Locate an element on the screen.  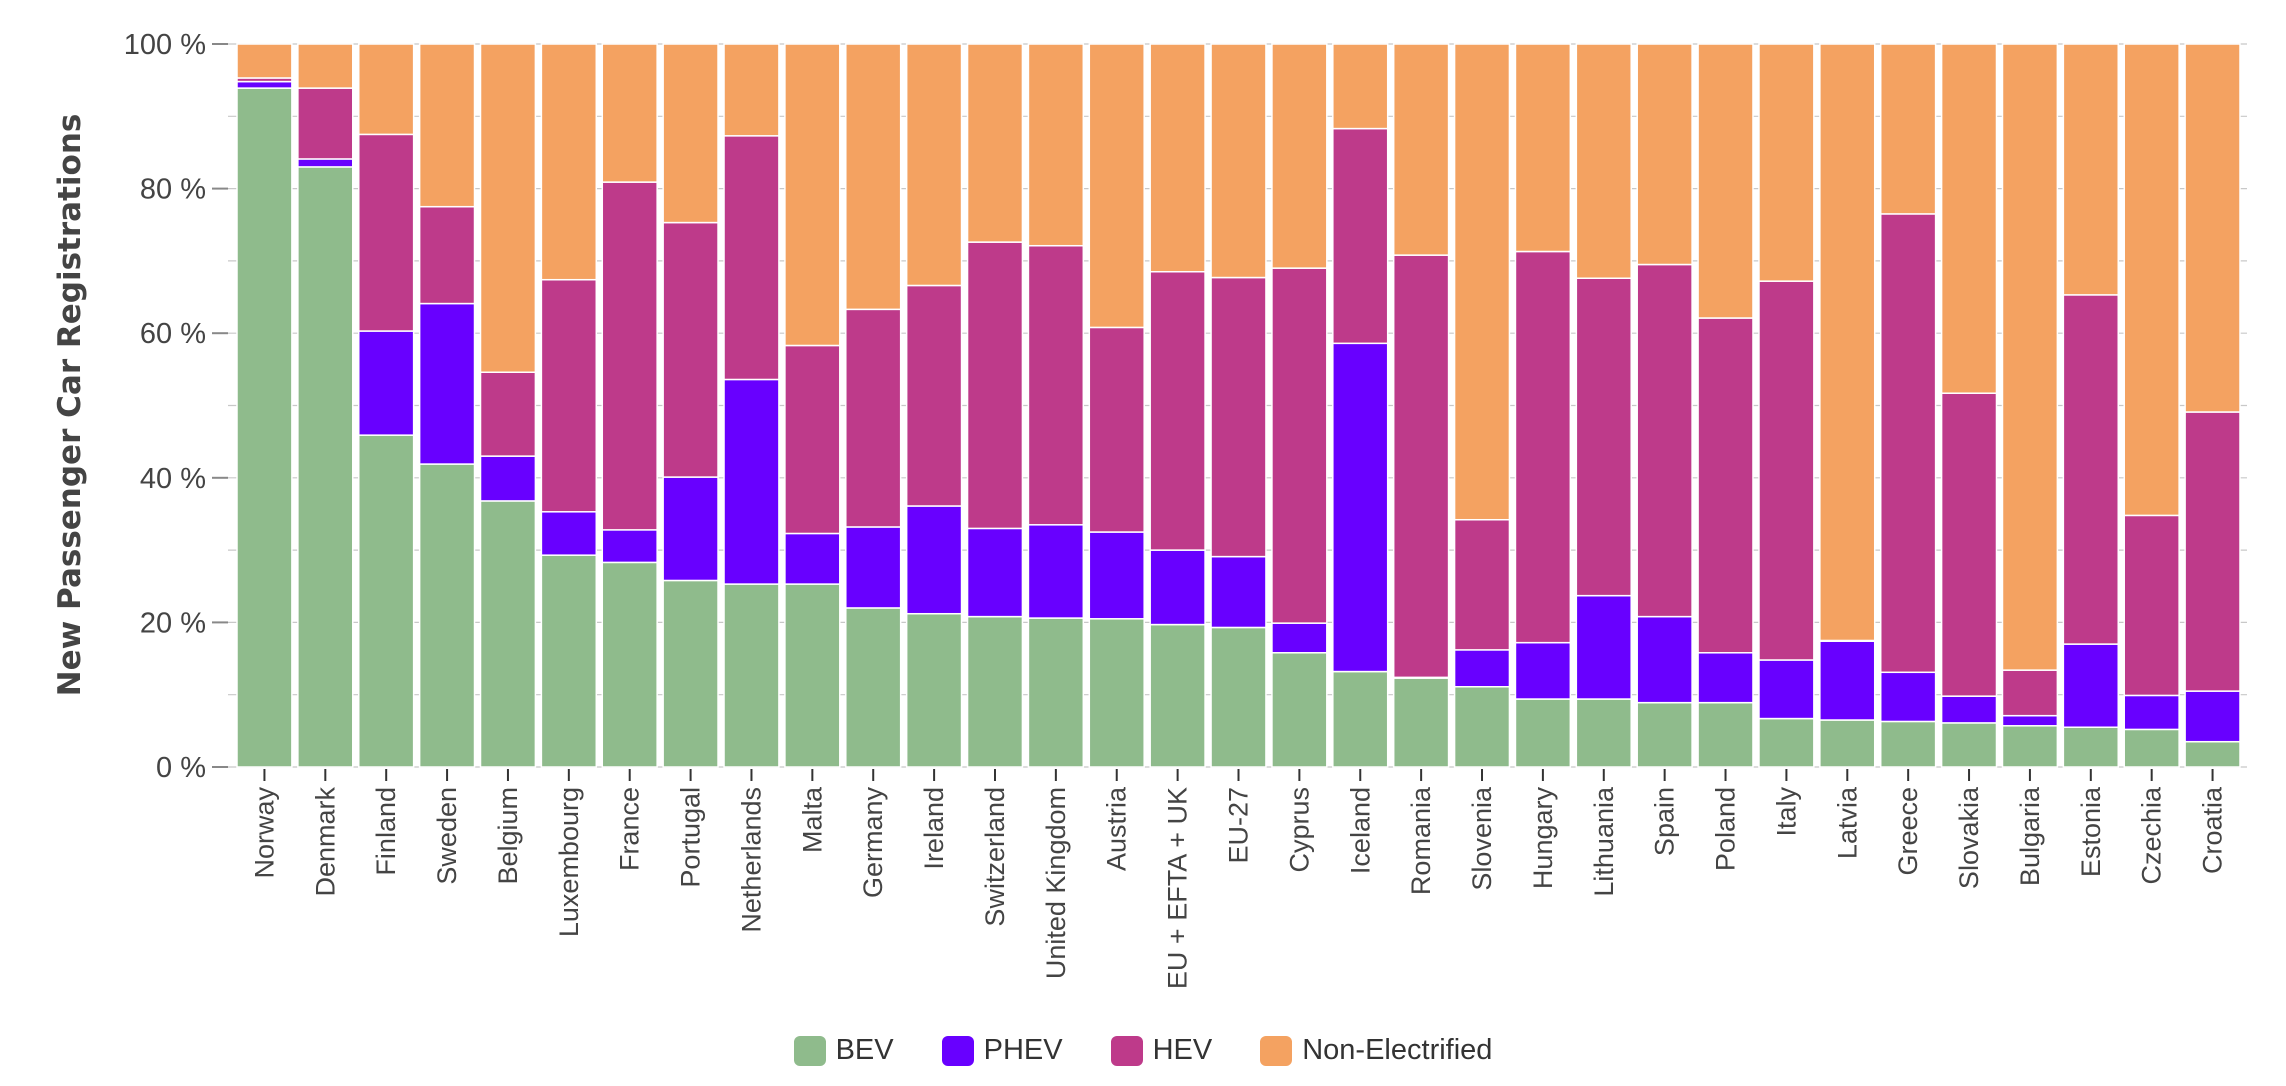
legend-item-phev: PHEV is located at coordinates (1002, 1050).